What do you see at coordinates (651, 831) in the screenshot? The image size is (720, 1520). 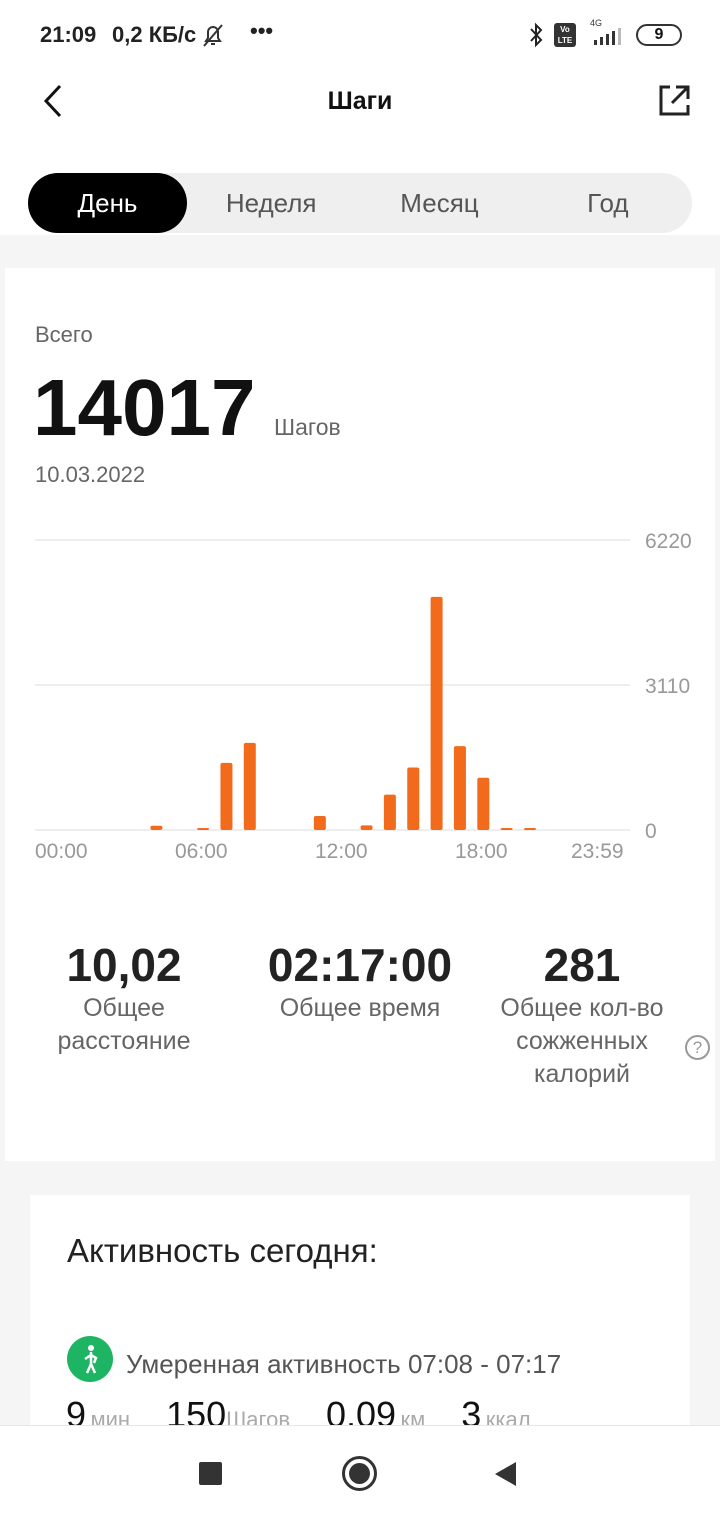 I see `y-tick: 0` at bounding box center [651, 831].